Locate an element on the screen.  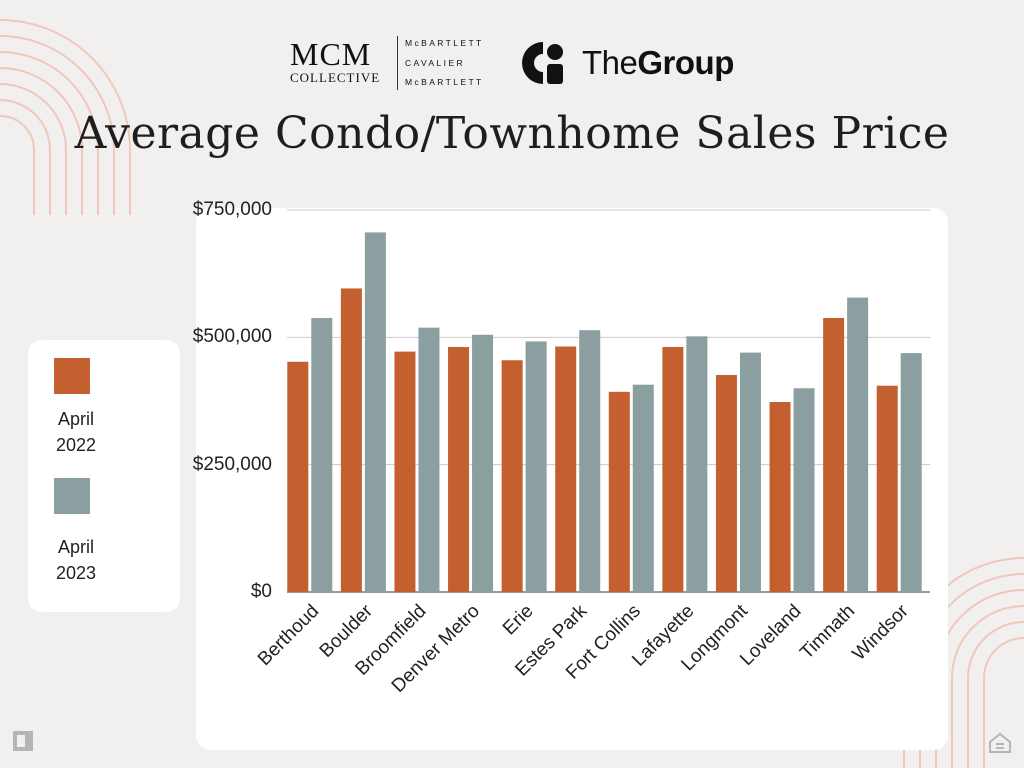
bar-windsor-april-2023 is located at coordinates (911, 472).